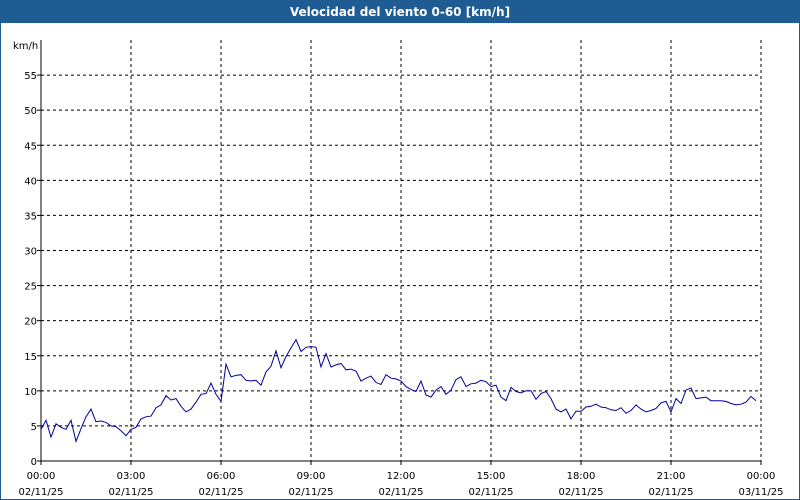 Image resolution: width=800 pixels, height=500 pixels. I want to click on y-tick-label: 0, so click(34, 462).